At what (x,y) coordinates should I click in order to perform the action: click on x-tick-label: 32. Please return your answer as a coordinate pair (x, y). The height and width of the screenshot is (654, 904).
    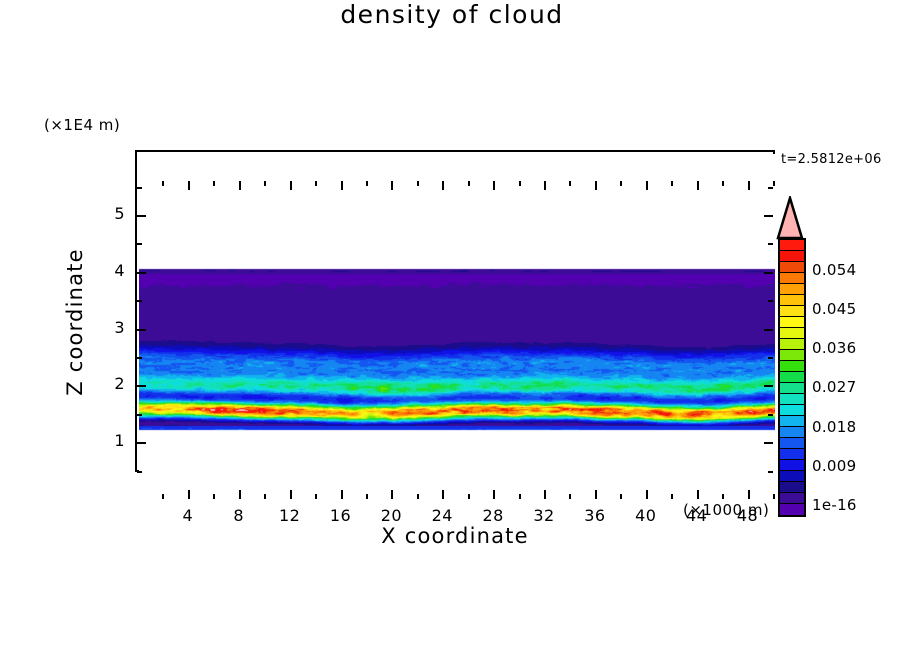
    Looking at the image, I should click on (544, 515).